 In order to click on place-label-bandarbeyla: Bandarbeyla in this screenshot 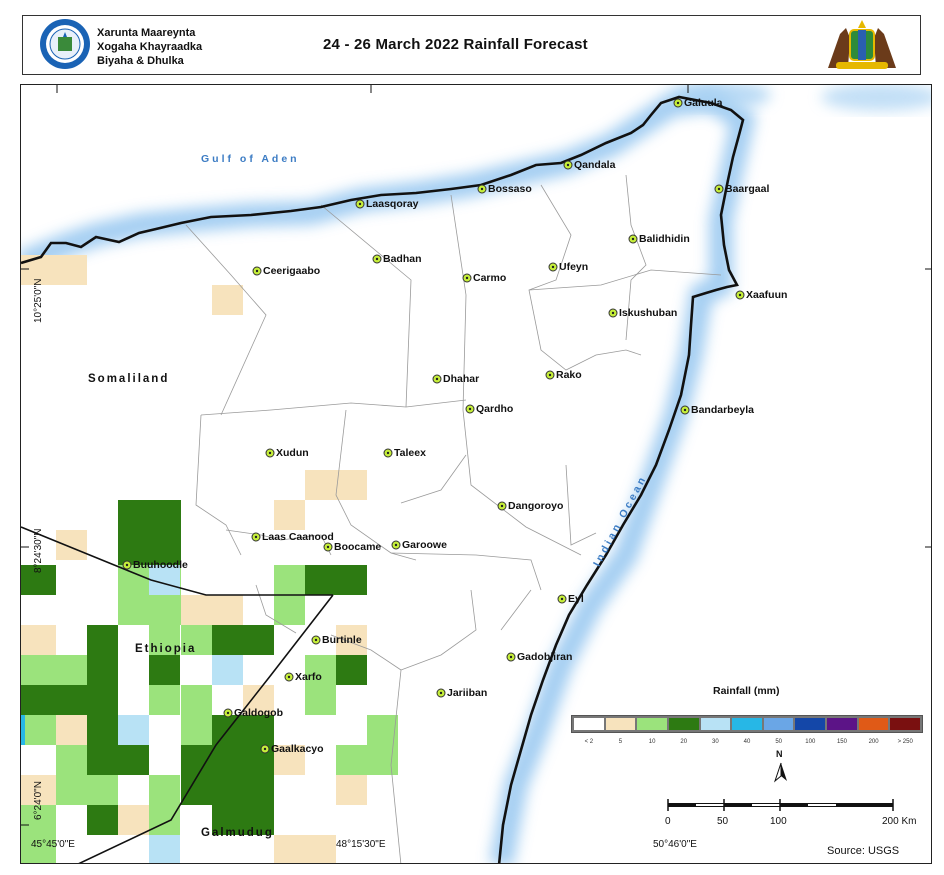, I will do `click(723, 410)`.